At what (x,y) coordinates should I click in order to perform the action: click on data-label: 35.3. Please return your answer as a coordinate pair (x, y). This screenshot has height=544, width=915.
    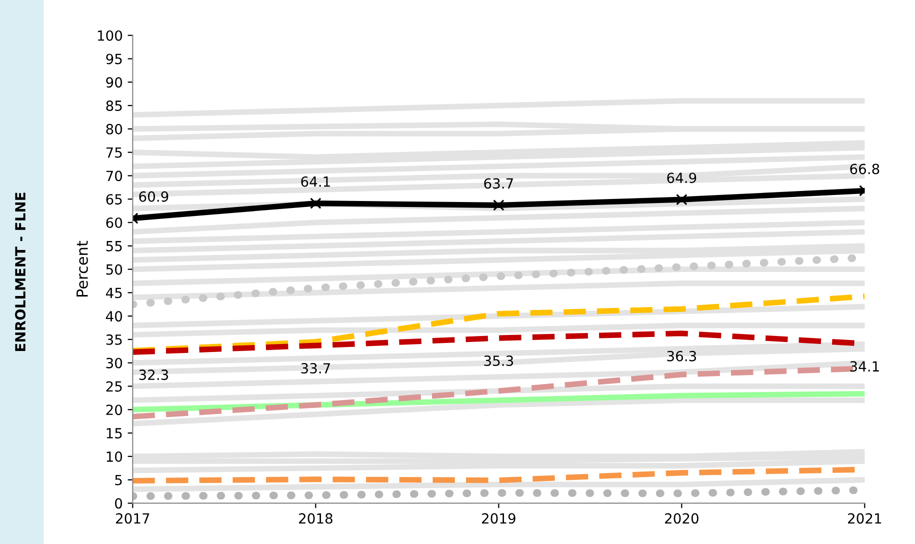
    Looking at the image, I should click on (499, 361).